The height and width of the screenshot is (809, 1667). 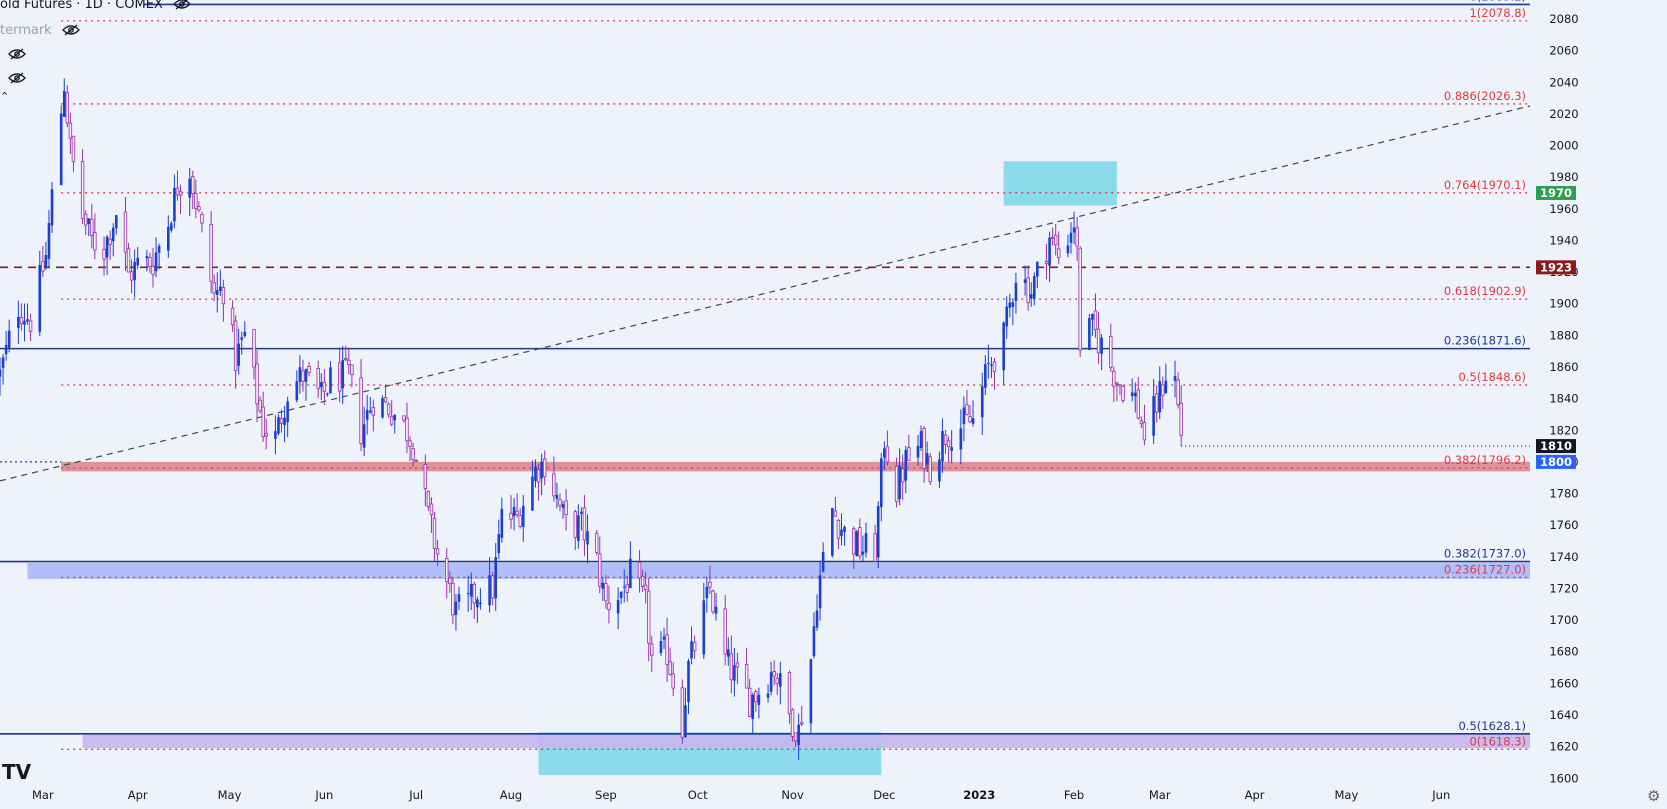 What do you see at coordinates (1563, 494) in the screenshot?
I see `price-tick-label: 1780` at bounding box center [1563, 494].